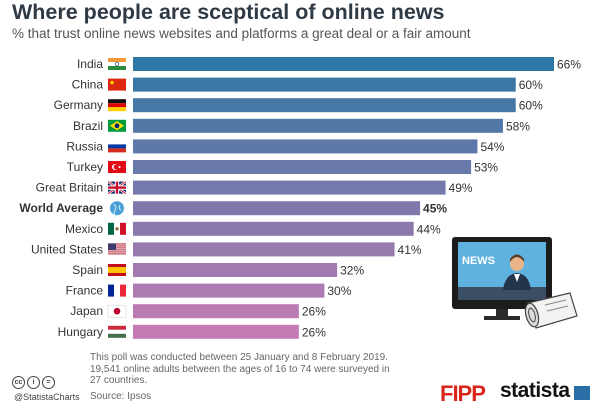  I want to click on bar-brazil, so click(318, 125).